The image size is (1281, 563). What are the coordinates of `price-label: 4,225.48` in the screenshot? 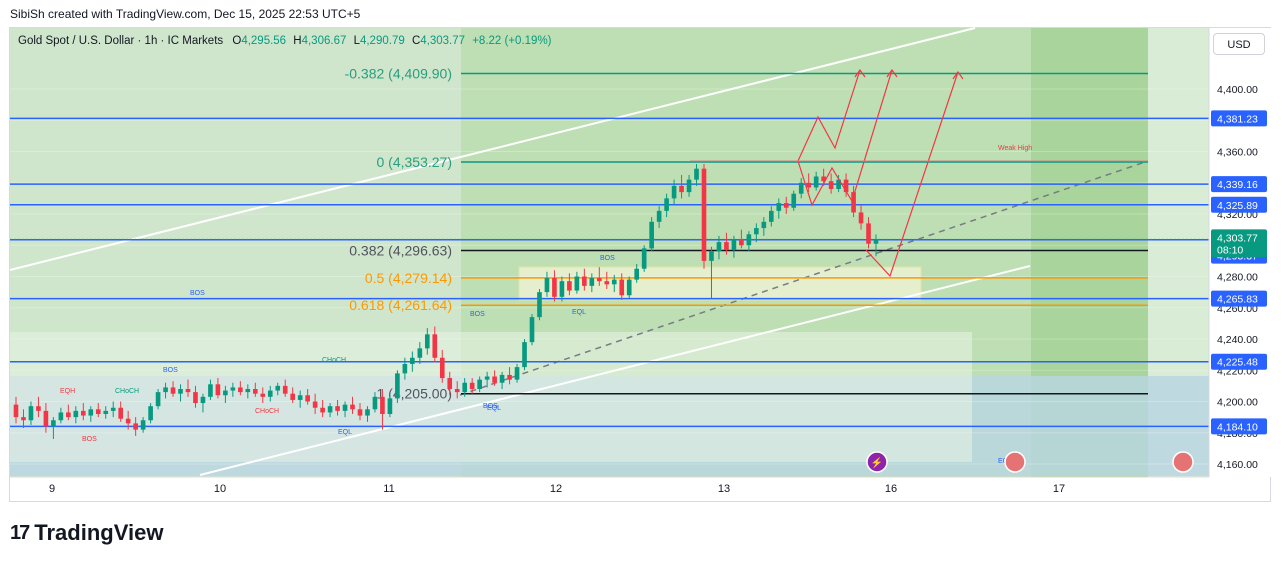 It's located at (1237, 363).